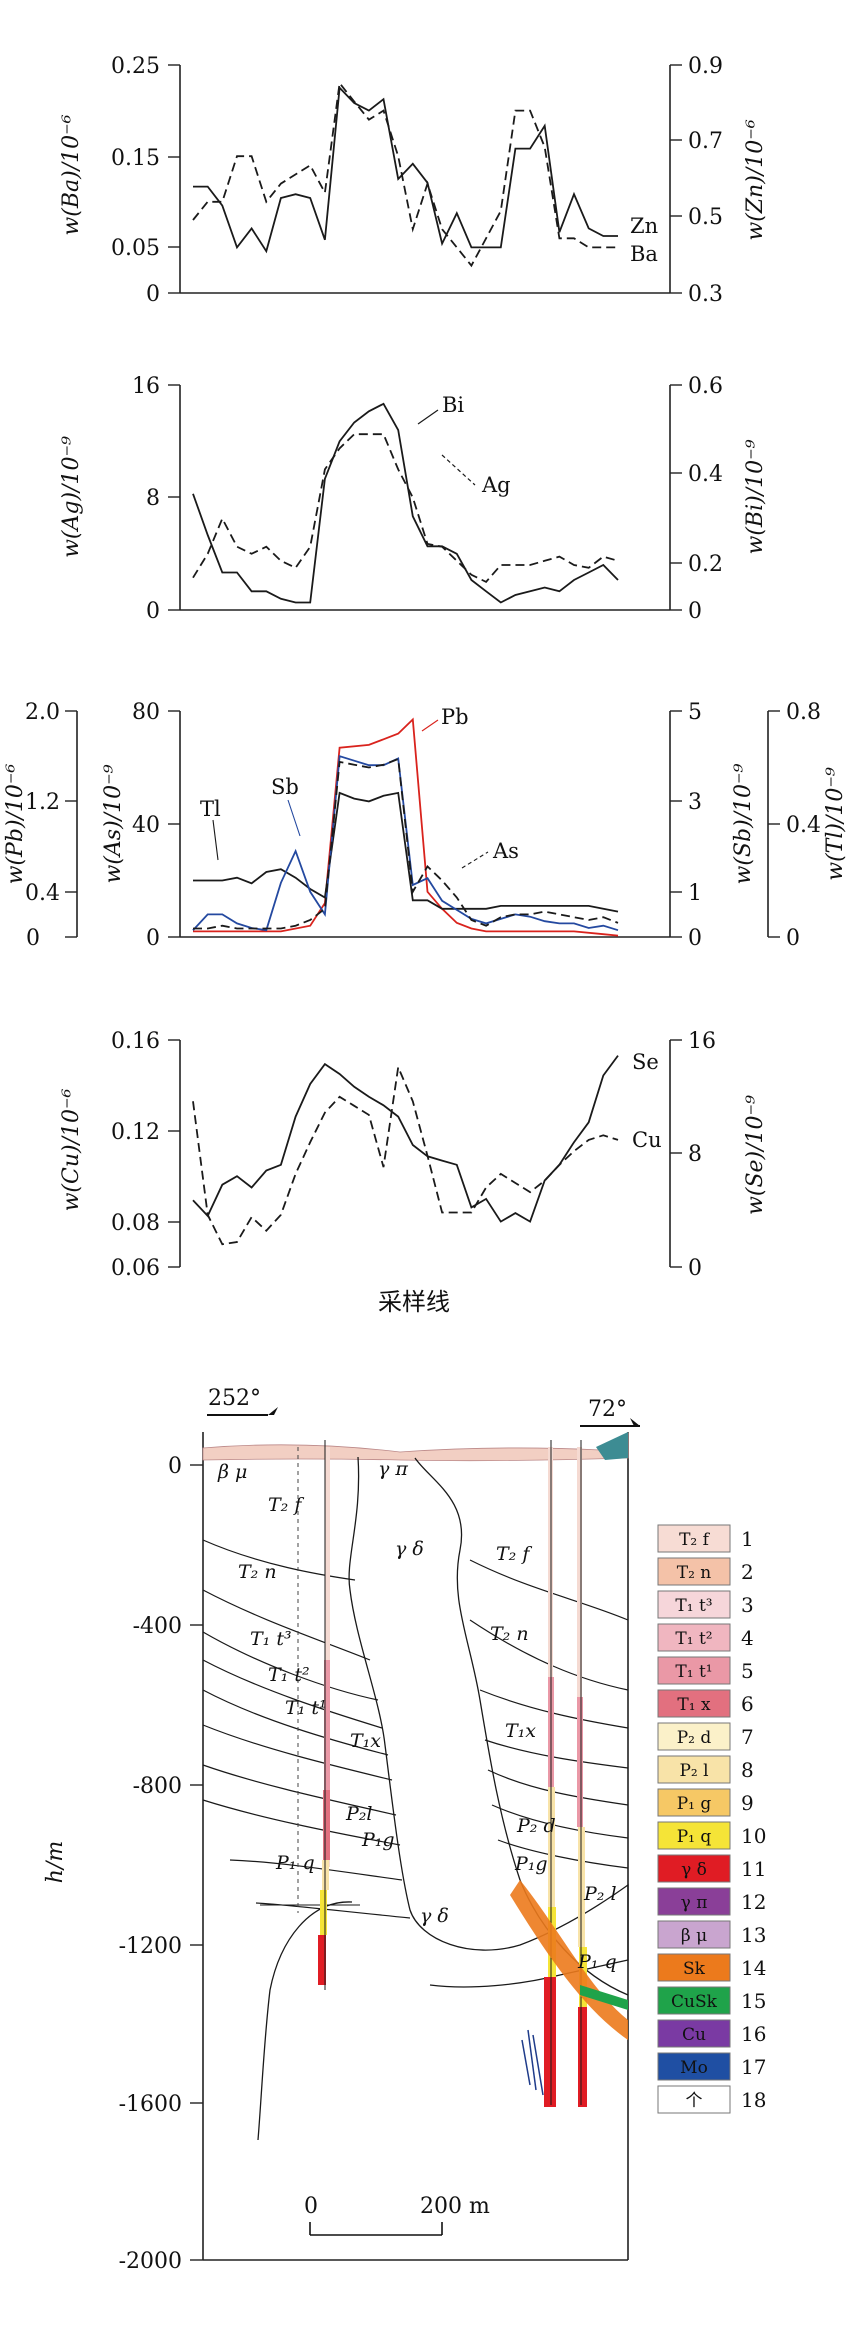 Image resolution: width=850 pixels, height=2337 pixels. Describe the element at coordinates (612, 1446) in the screenshot. I see `surface-cusk-patch` at that location.